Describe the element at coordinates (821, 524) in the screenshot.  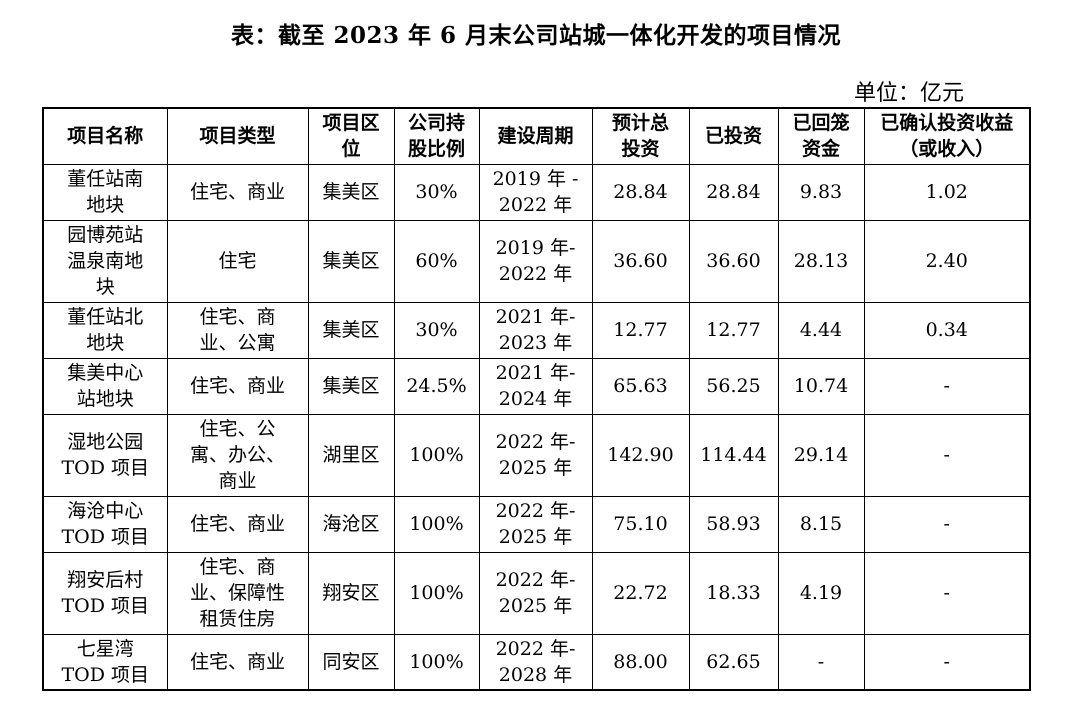
I see `cell-recovered: 8.15` at that location.